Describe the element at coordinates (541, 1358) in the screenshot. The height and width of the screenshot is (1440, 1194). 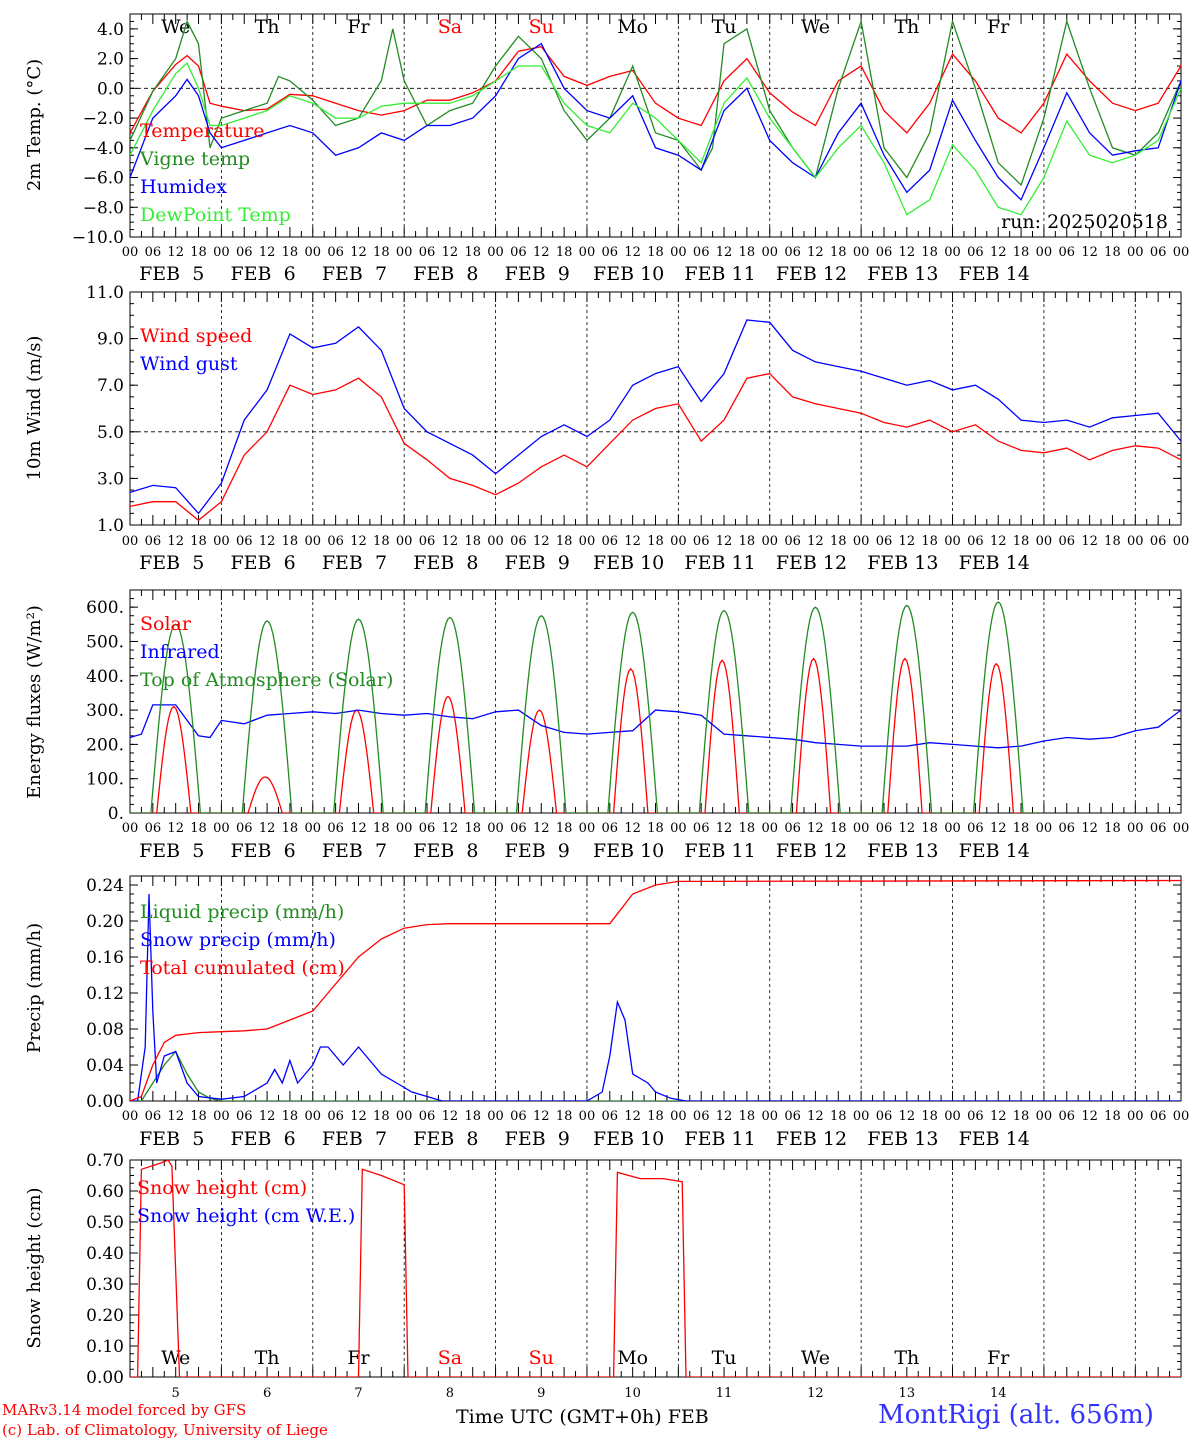
I see `weekday-label: Su` at that location.